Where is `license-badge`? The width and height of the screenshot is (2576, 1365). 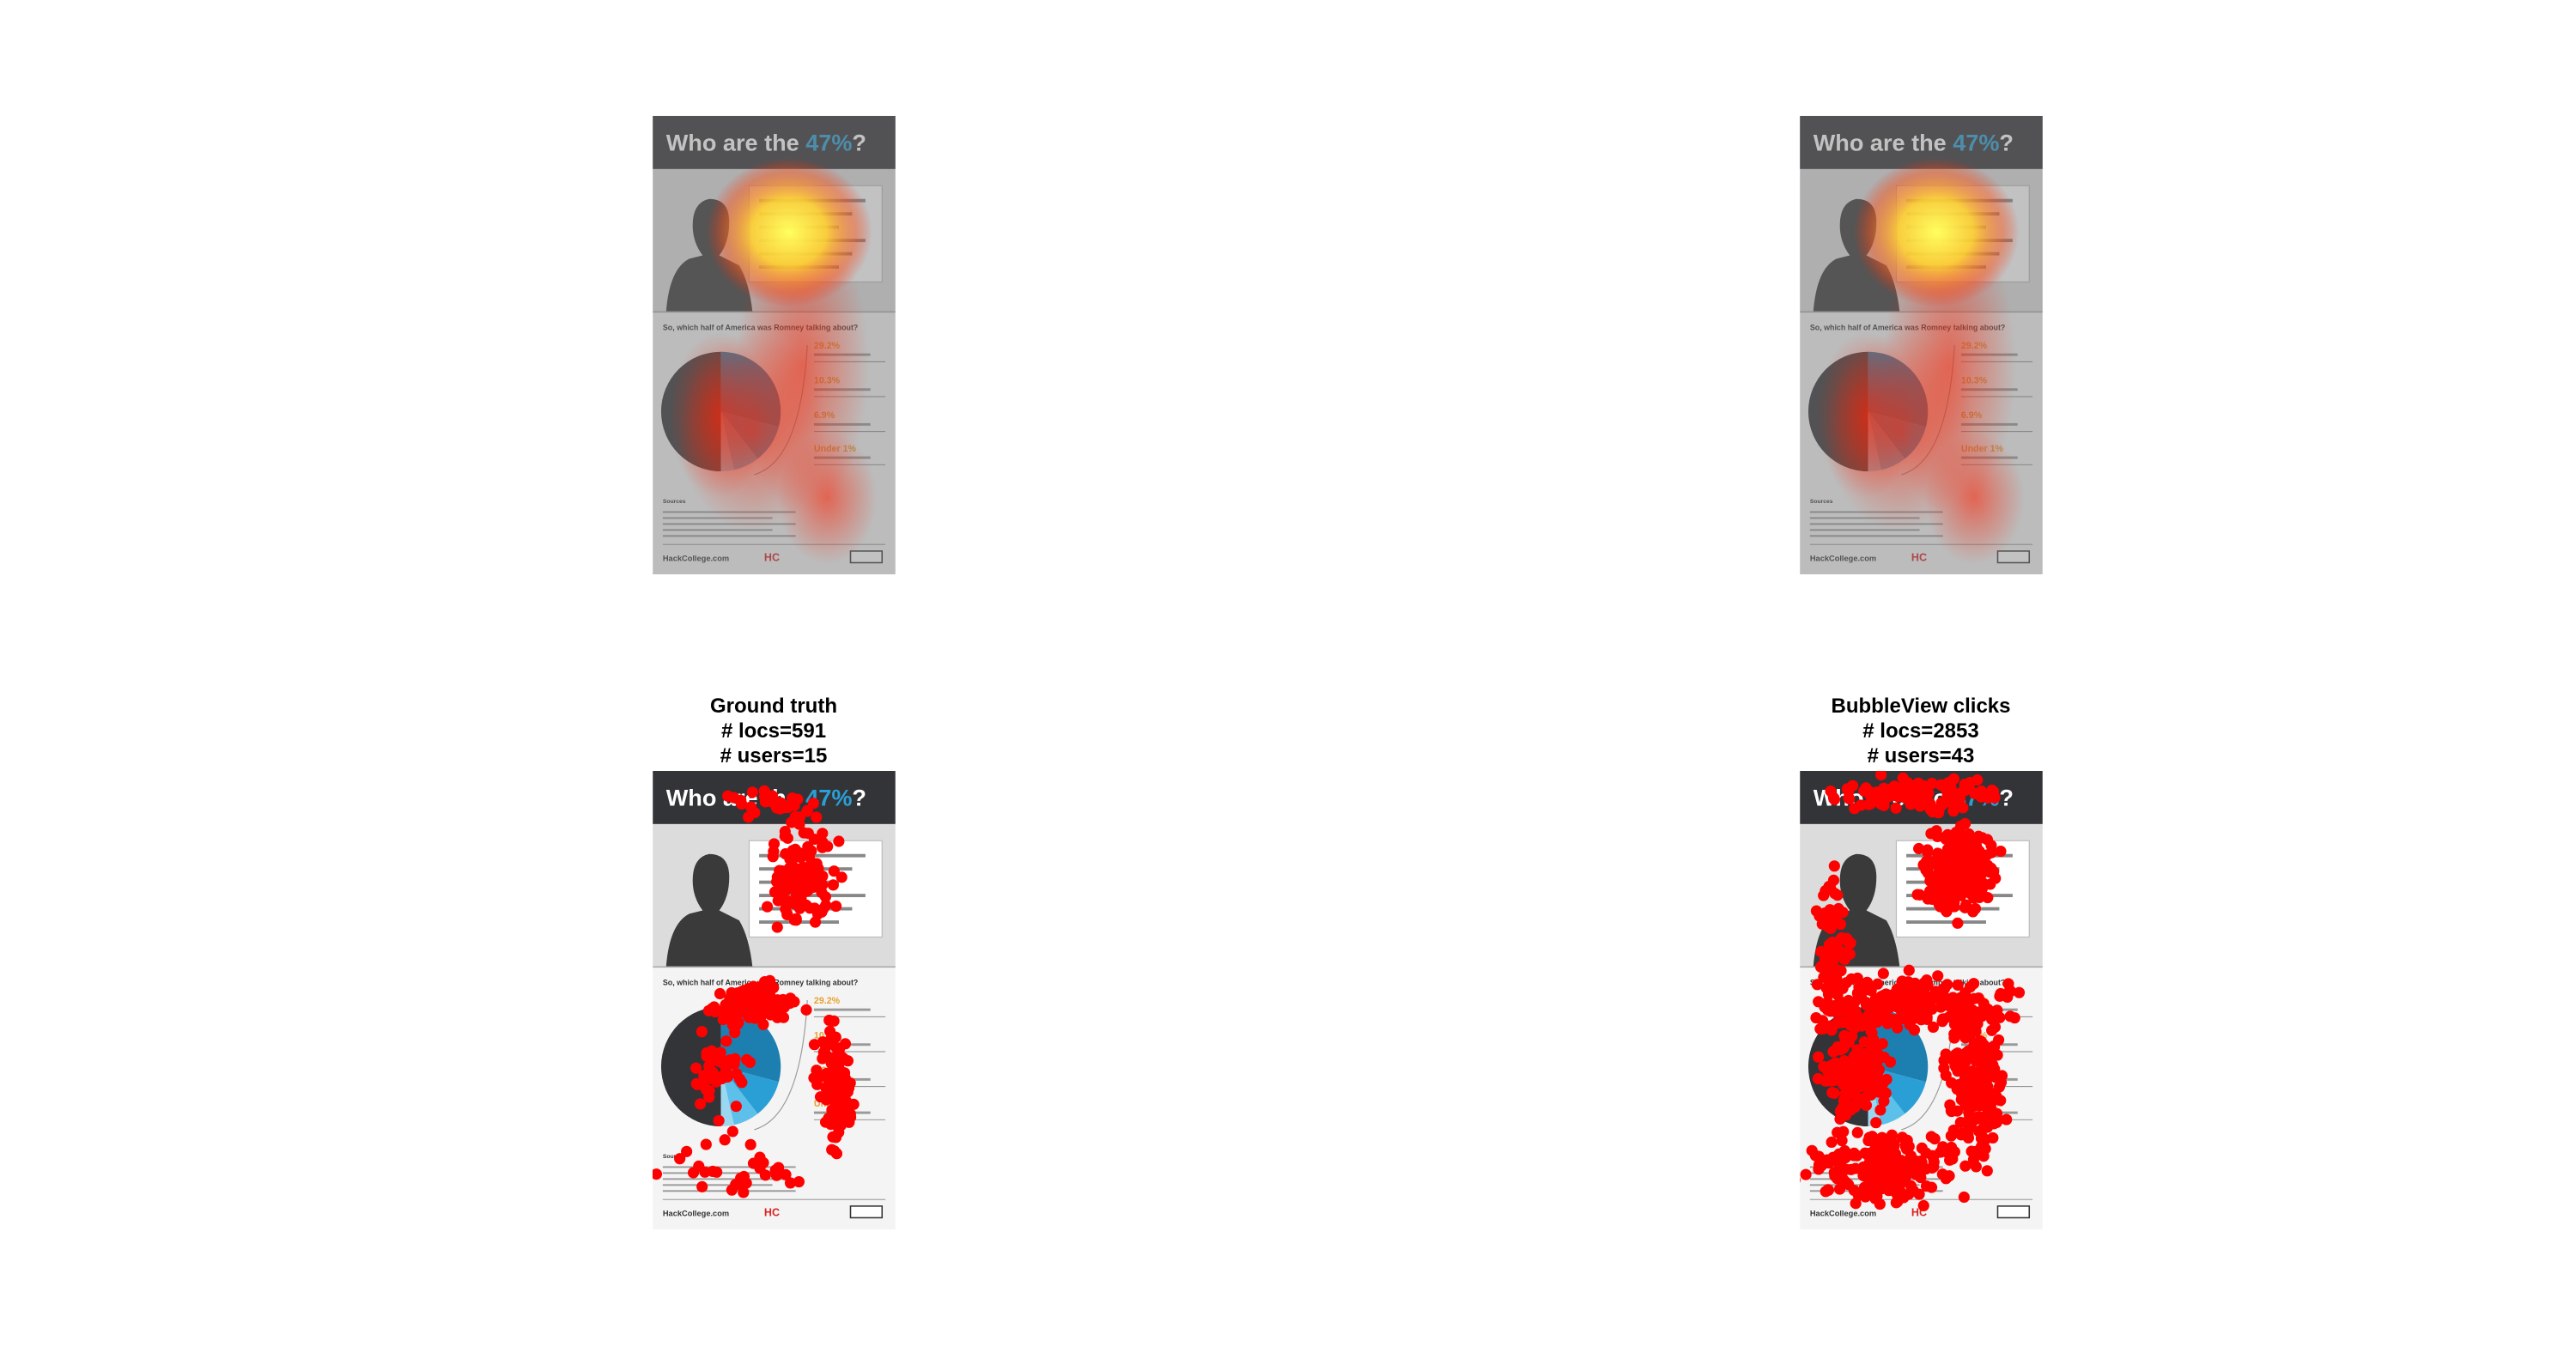 license-badge is located at coordinates (867, 1212).